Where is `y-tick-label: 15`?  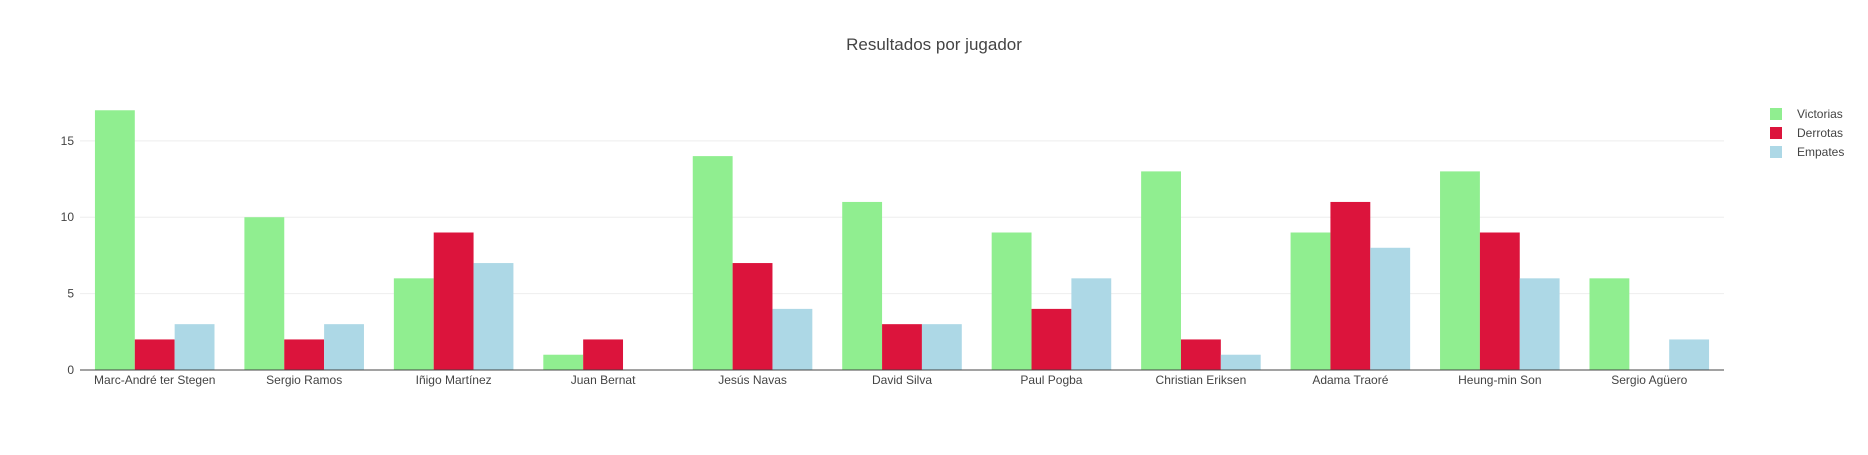 y-tick-label: 15 is located at coordinates (68, 141).